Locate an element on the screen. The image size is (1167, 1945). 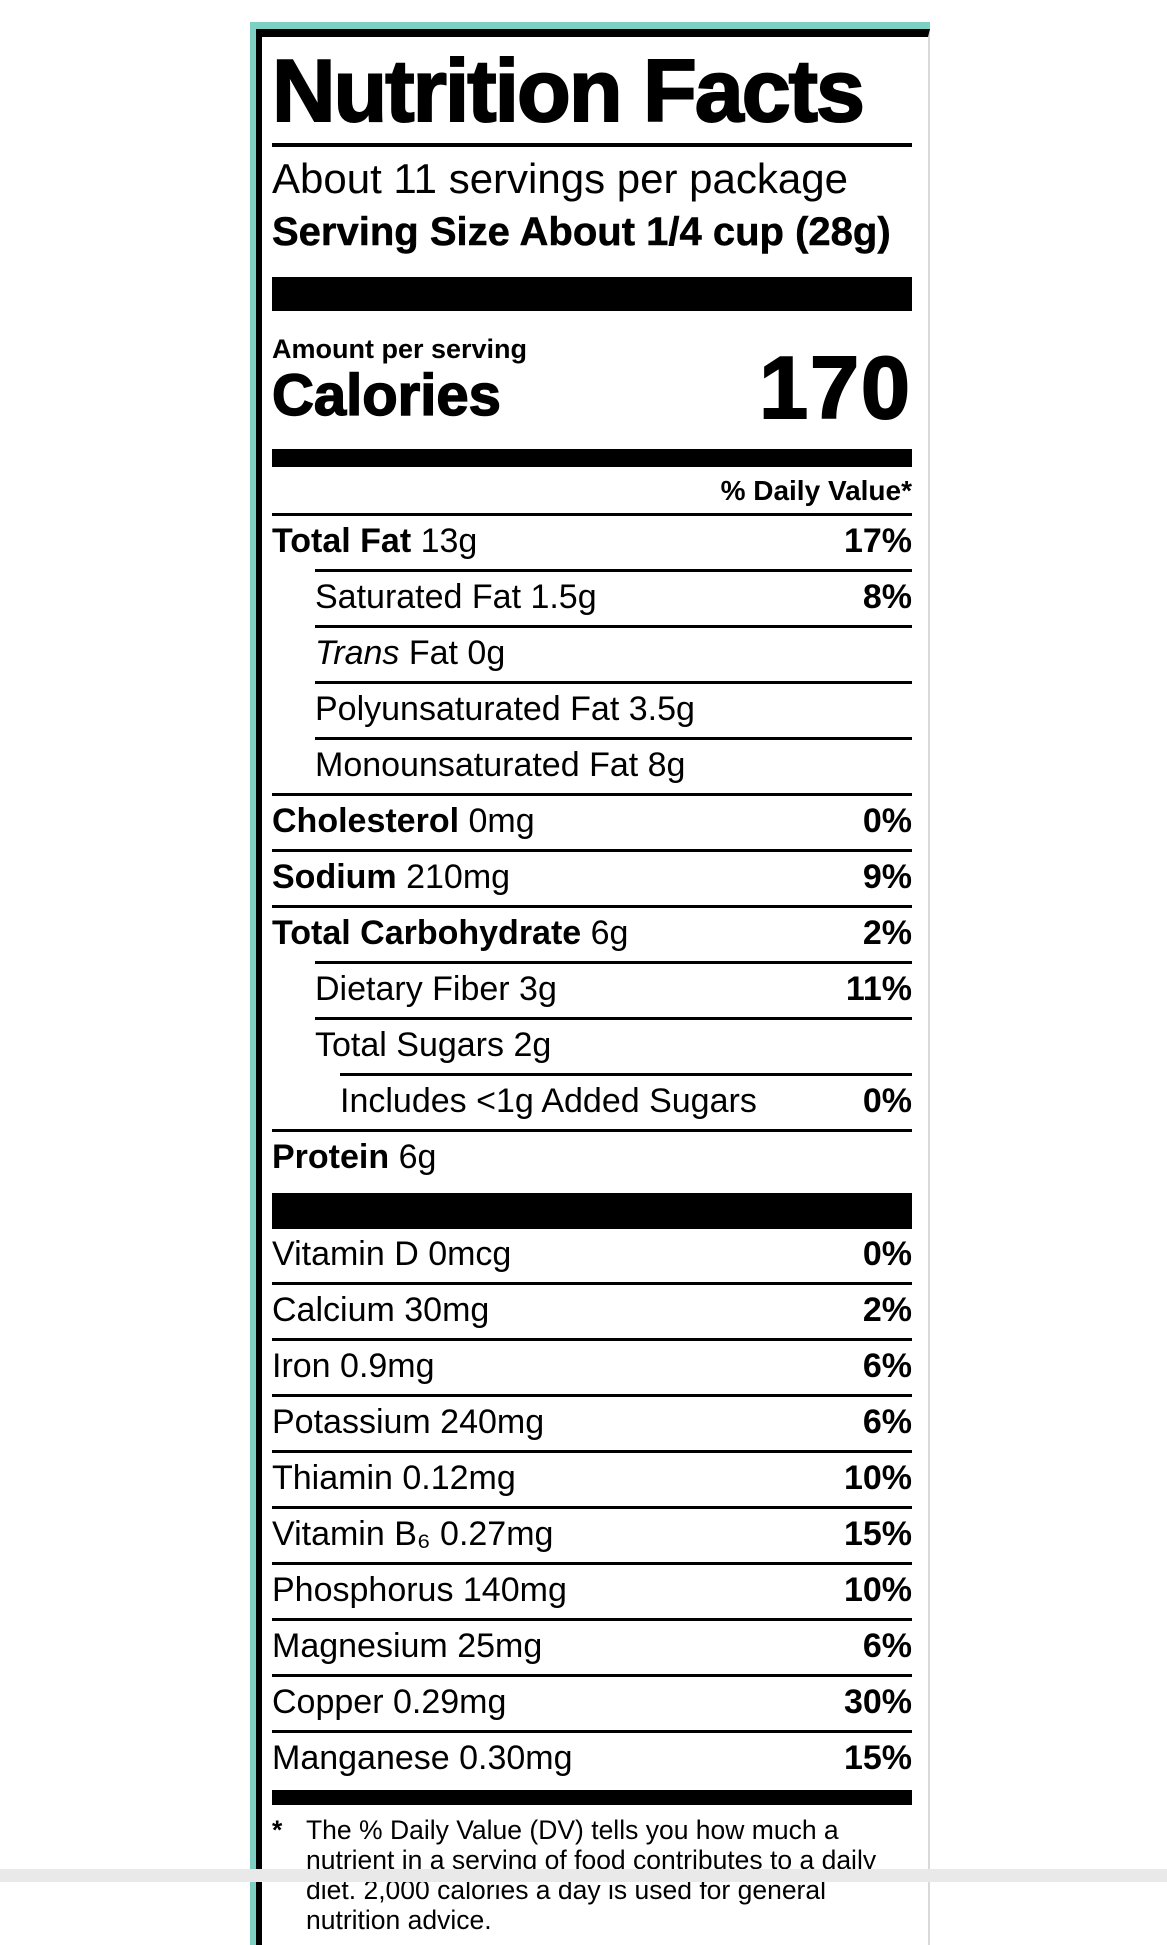
micronutrient-row-vitamin-b6: Vitamin B₆ 0.27mg 15% is located at coordinates (592, 1534).